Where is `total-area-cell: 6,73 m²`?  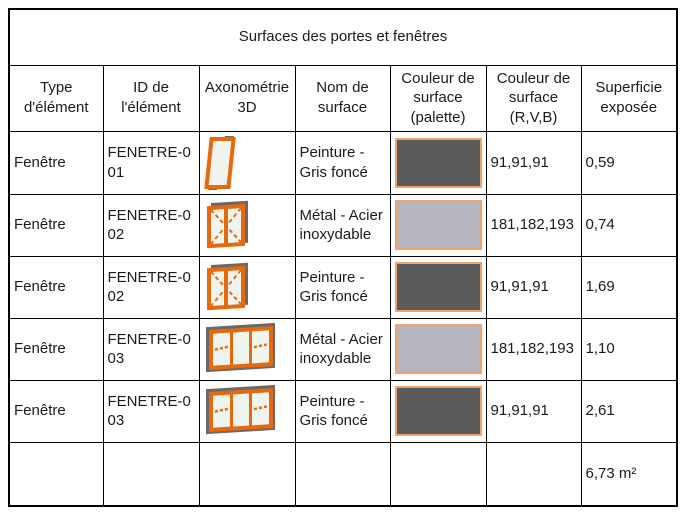 total-area-cell: 6,73 m² is located at coordinates (629, 474).